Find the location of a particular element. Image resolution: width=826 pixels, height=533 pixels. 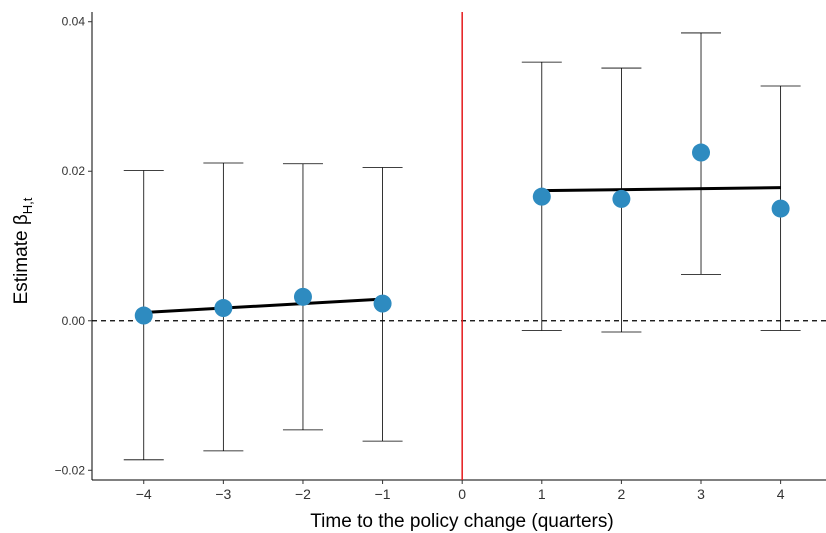

y-tick-label: 0.00 is located at coordinates (74, 321).